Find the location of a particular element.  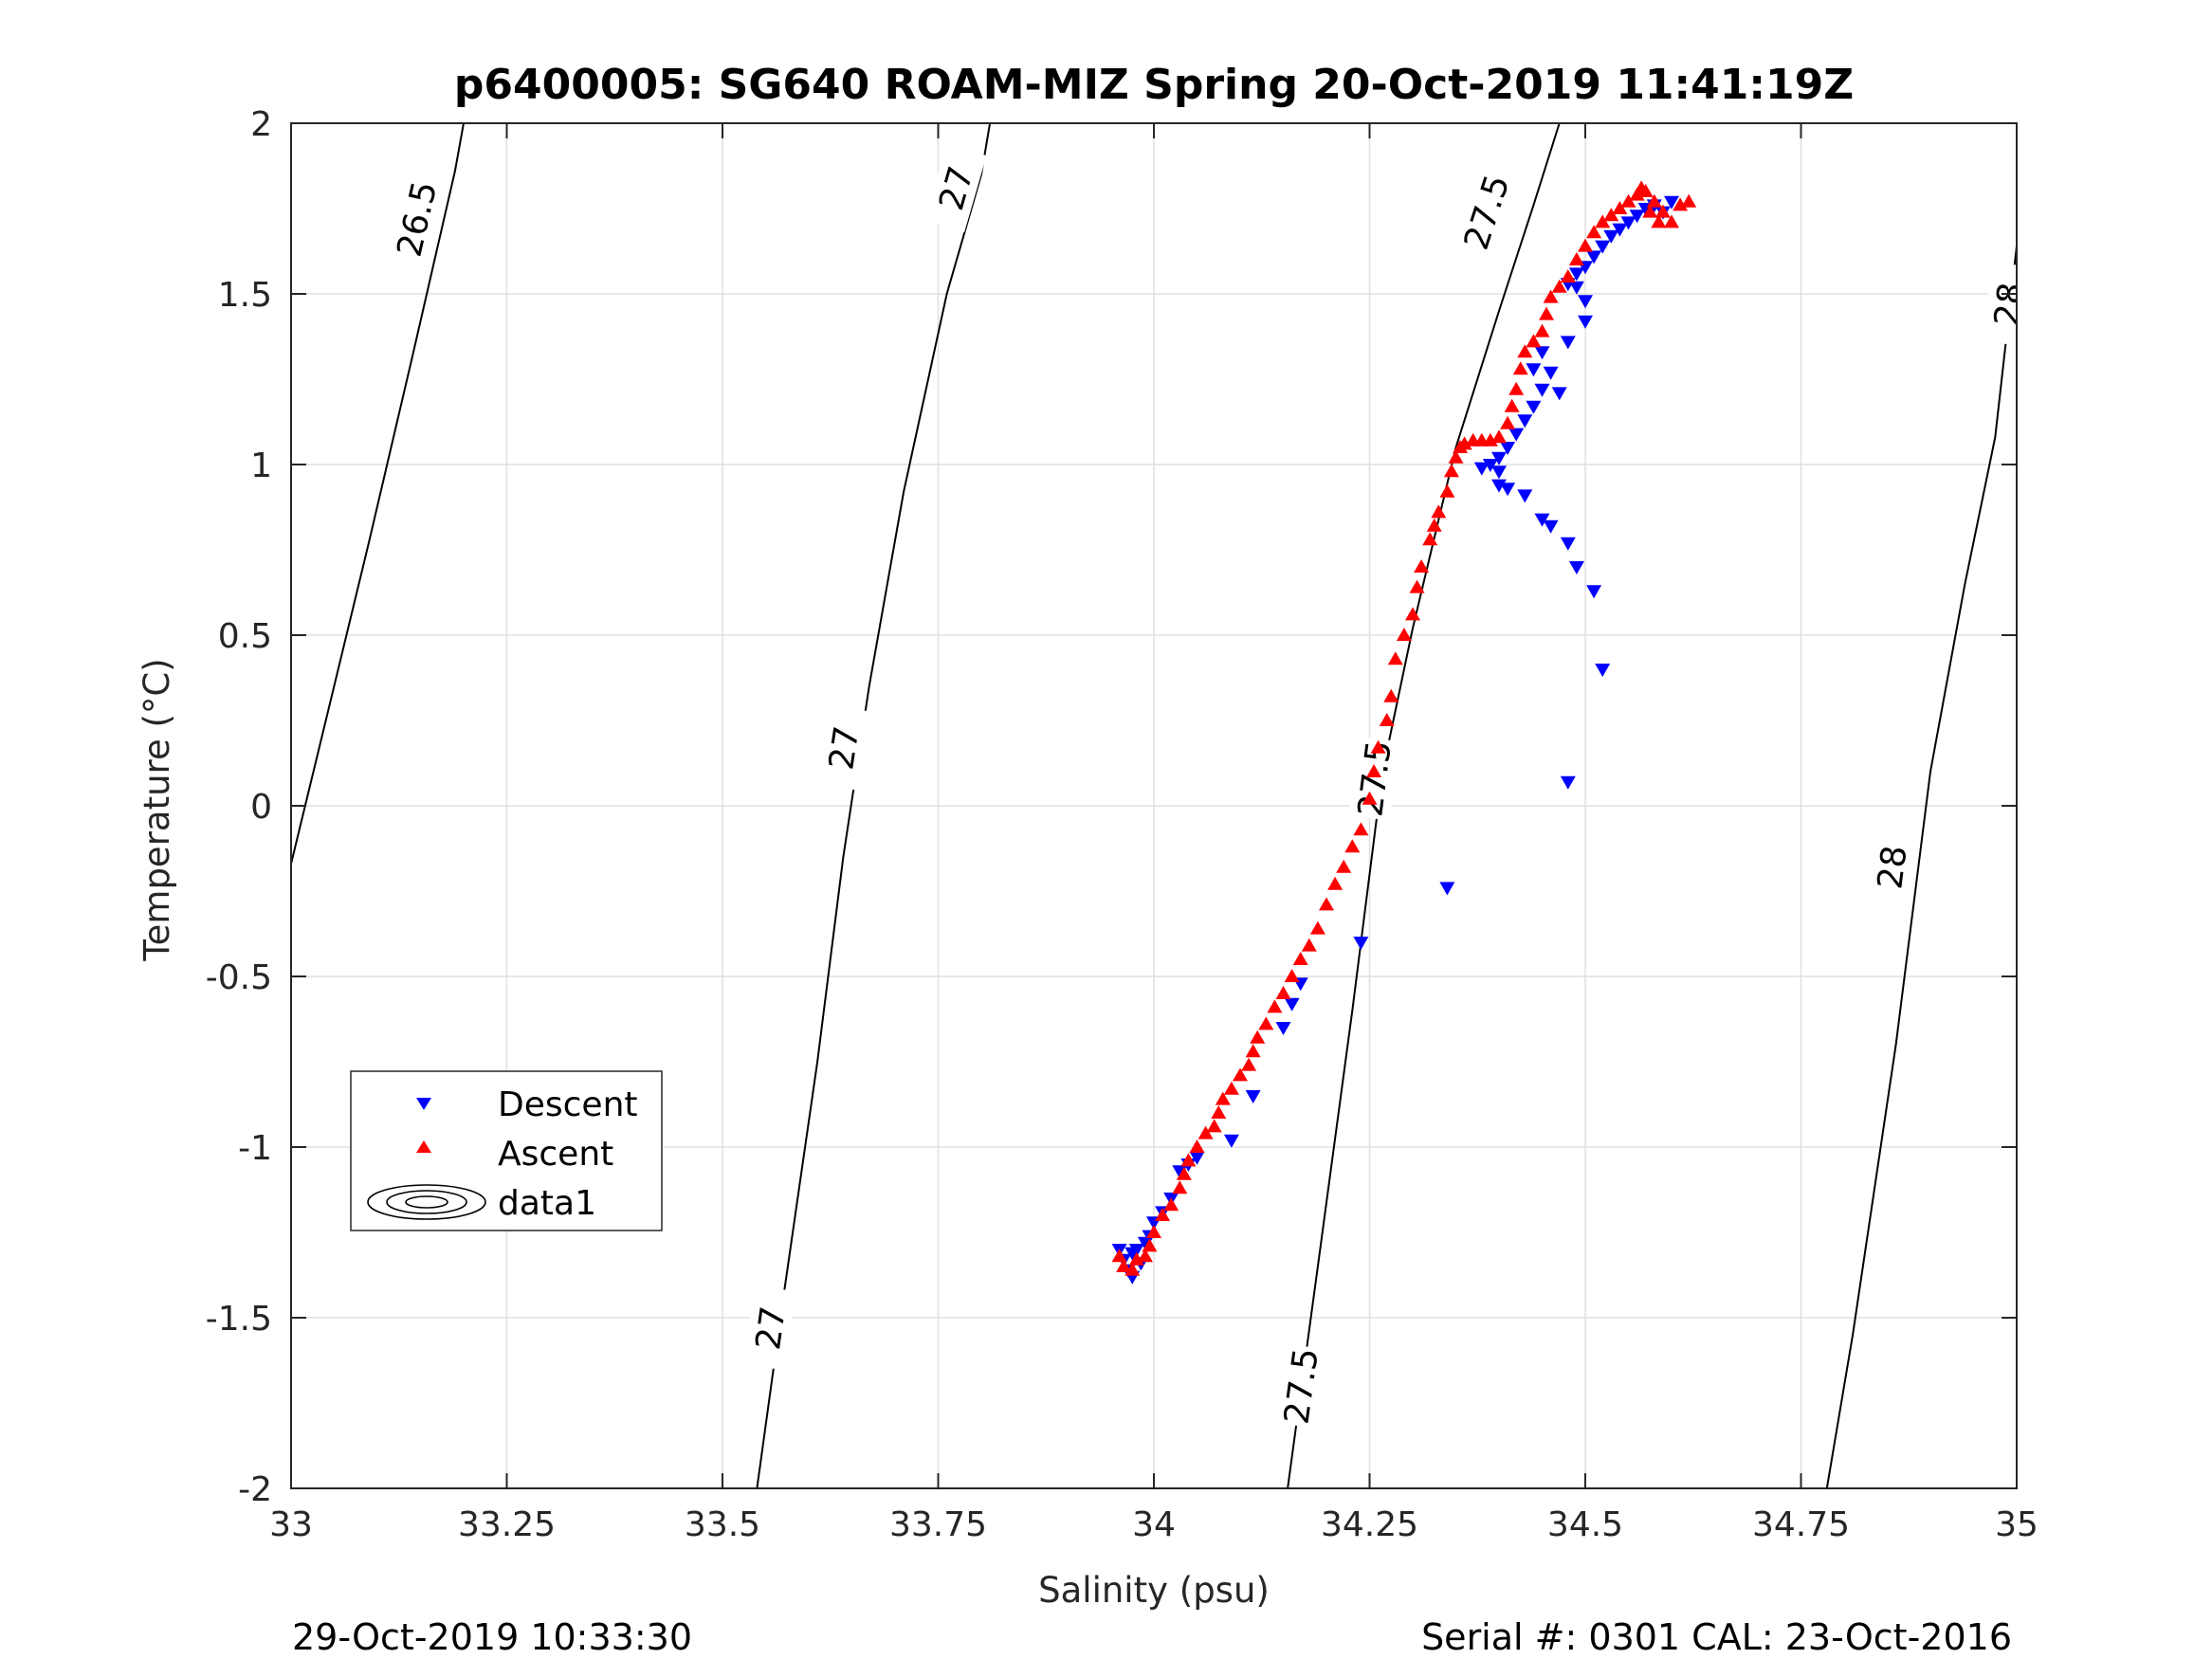

legend-box is located at coordinates (506, 1150).